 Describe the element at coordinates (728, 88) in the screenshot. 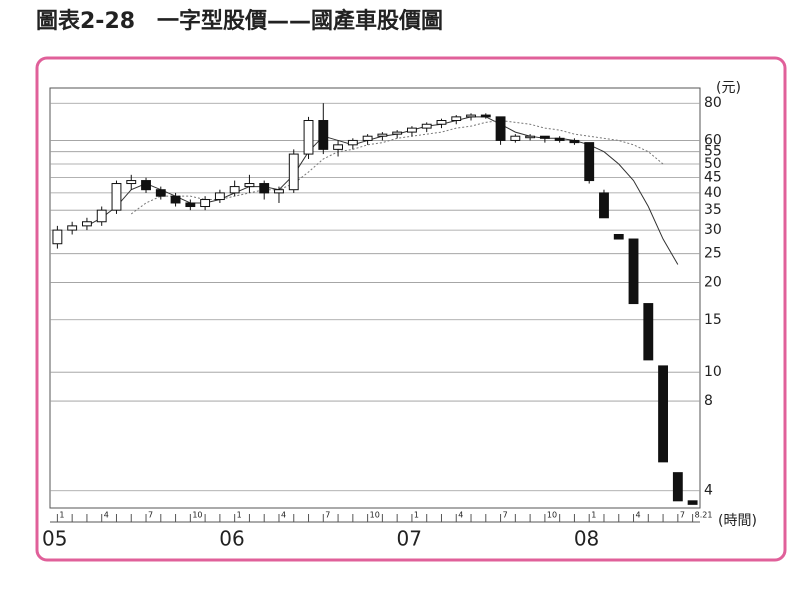

I see `y-unit: (元)` at that location.